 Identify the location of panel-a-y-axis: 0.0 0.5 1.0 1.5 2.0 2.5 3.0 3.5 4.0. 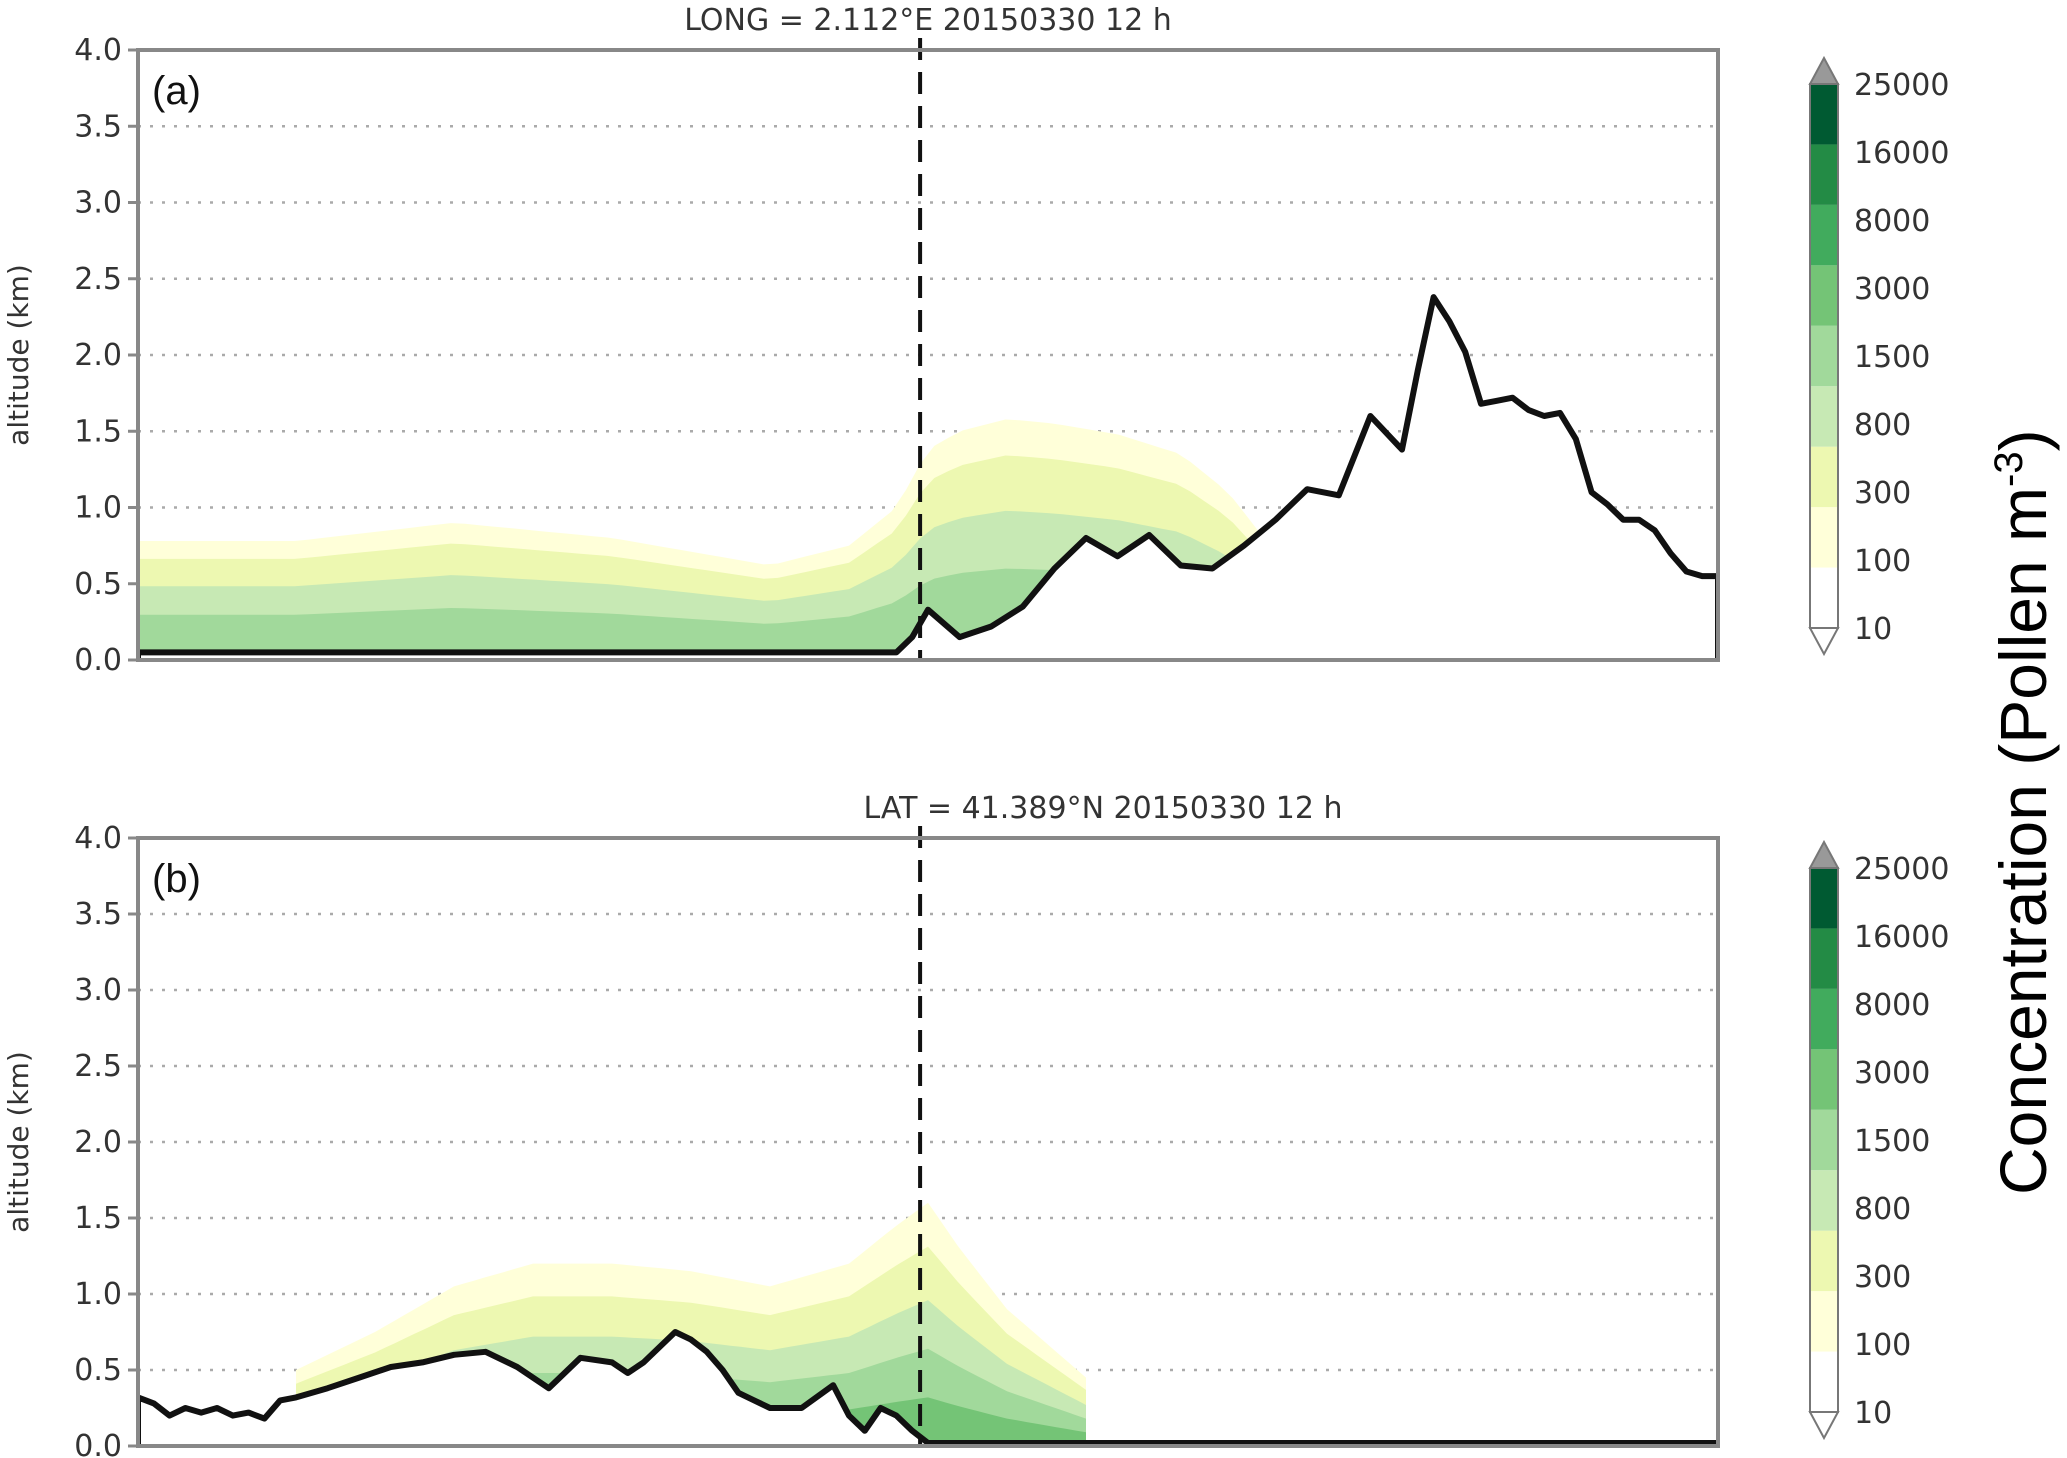
(106, 355).